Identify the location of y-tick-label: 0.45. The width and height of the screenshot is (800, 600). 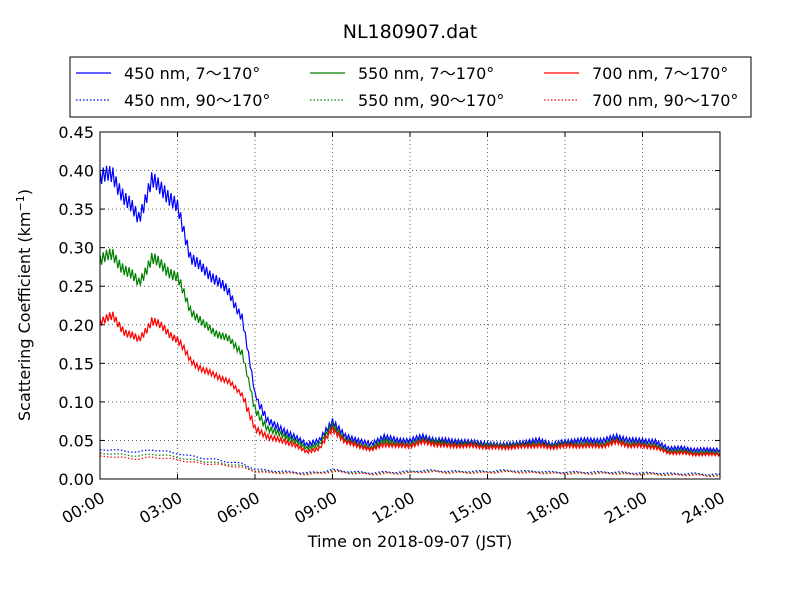
(76, 132).